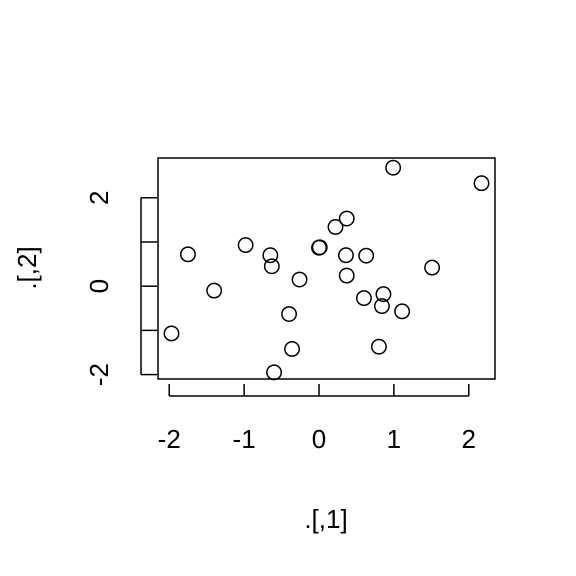 The image size is (576, 576). What do you see at coordinates (99, 198) in the screenshot?
I see `y-tick-label: 2` at bounding box center [99, 198].